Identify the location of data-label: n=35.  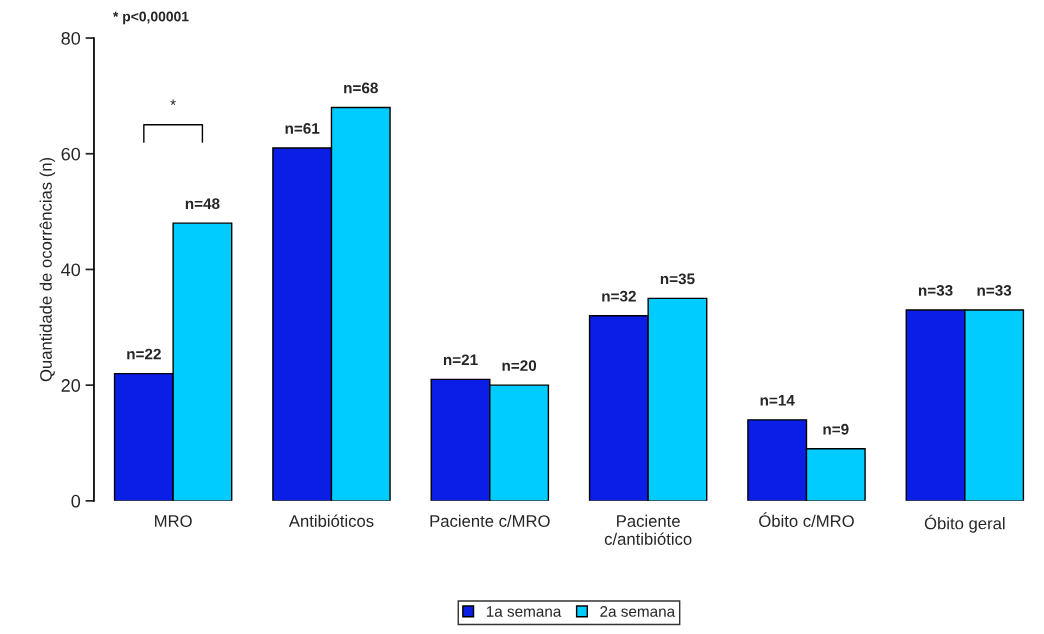
(677, 279).